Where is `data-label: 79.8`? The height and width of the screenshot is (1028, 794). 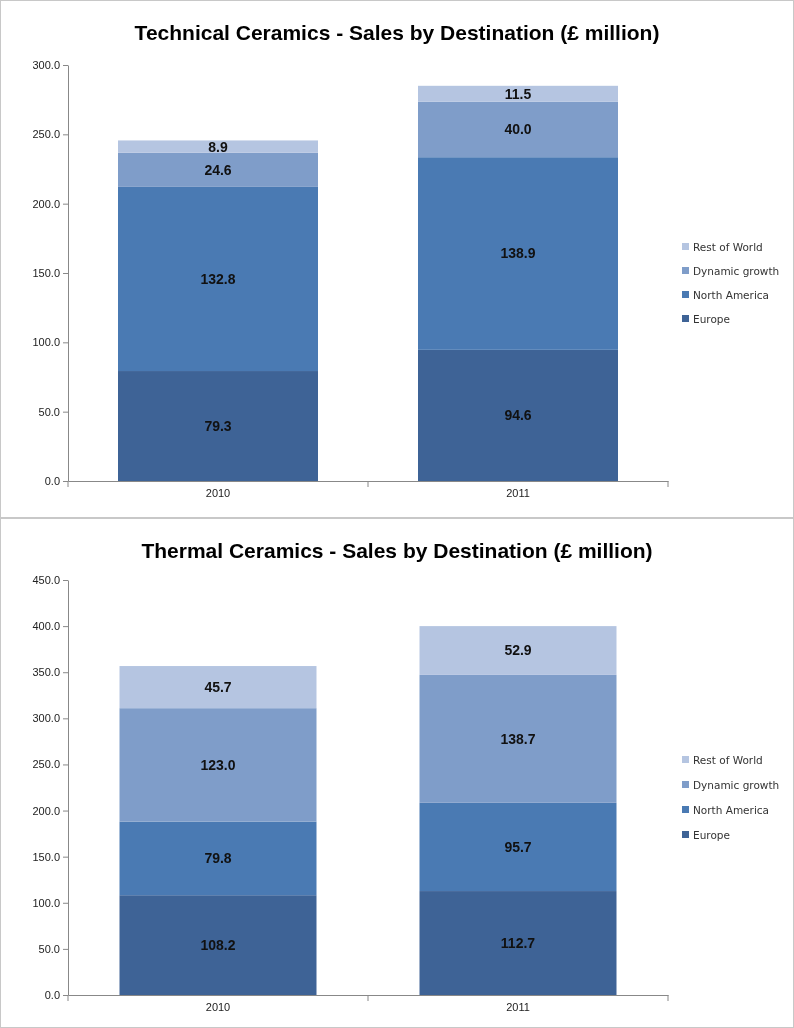
data-label: 79.8 is located at coordinates (218, 858).